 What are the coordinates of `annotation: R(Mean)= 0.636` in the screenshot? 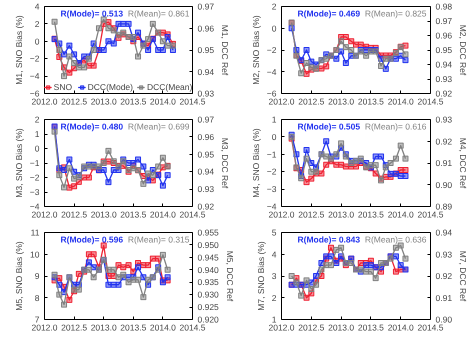 It's located at (395, 239).